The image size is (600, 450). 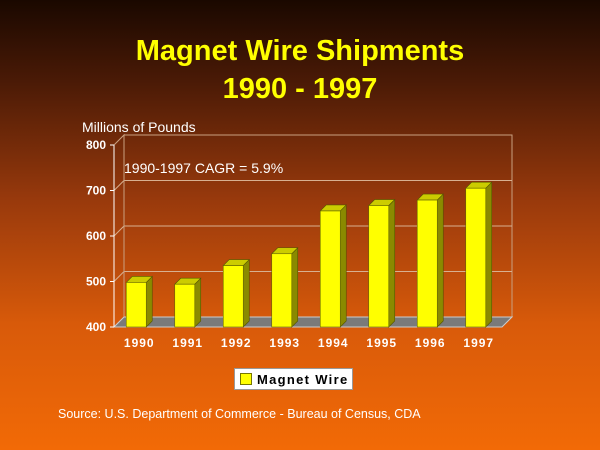 What do you see at coordinates (236, 343) in the screenshot?
I see `x-tick-label: 1992` at bounding box center [236, 343].